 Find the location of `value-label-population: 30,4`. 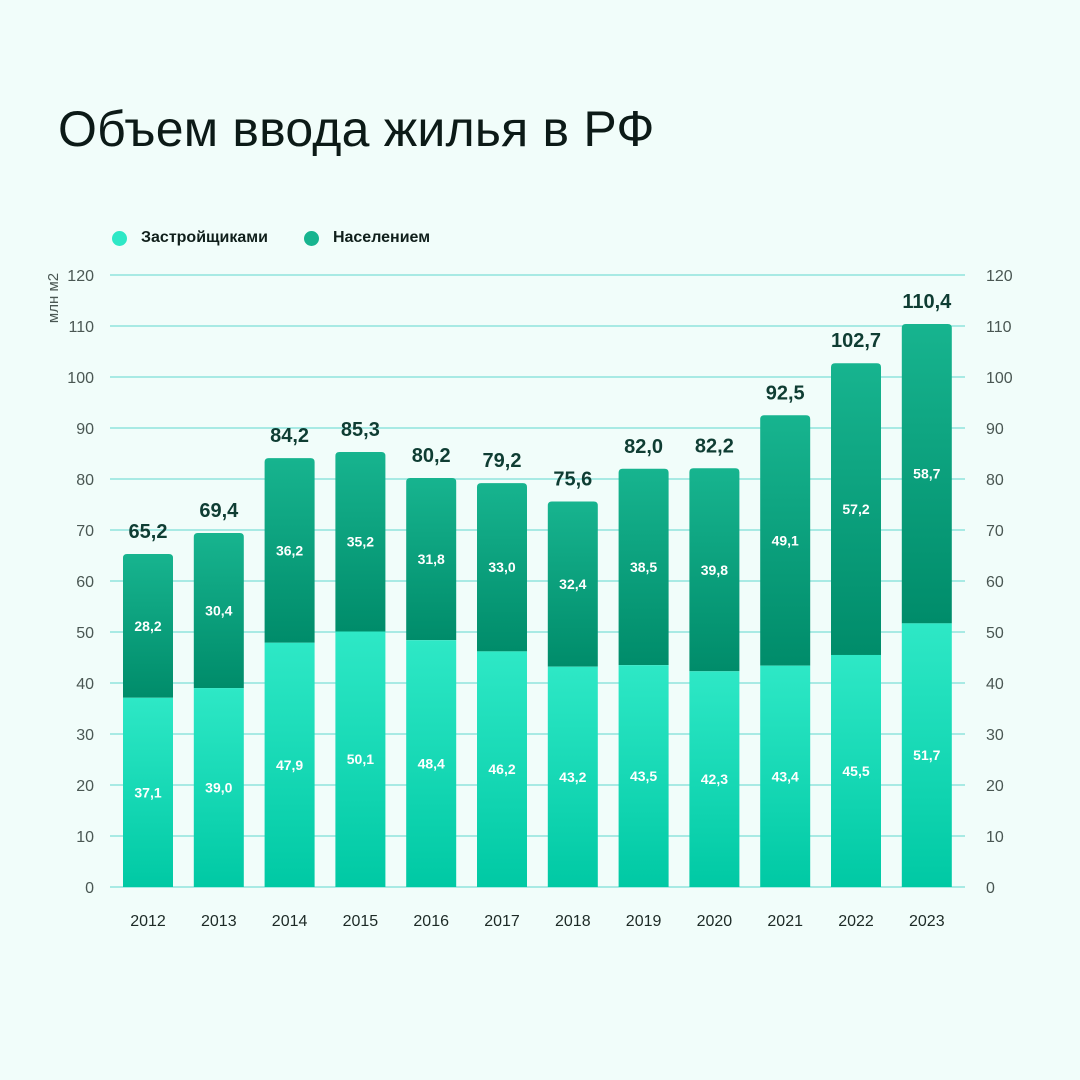

value-label-population: 30,4 is located at coordinates (218, 611).